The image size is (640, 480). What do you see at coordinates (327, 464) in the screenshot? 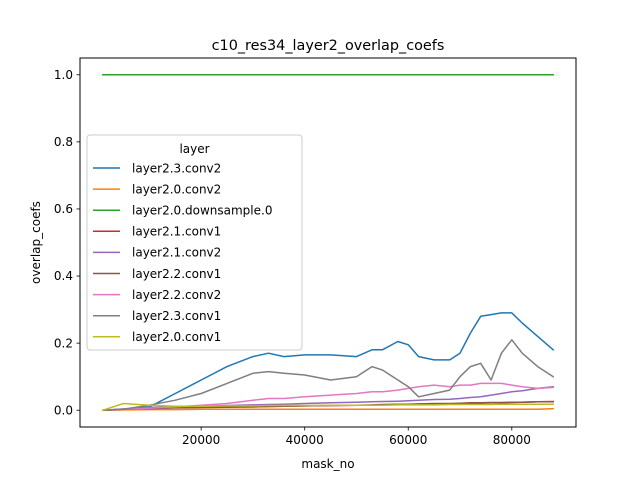
I see `x-axis-label: mask_no` at bounding box center [327, 464].